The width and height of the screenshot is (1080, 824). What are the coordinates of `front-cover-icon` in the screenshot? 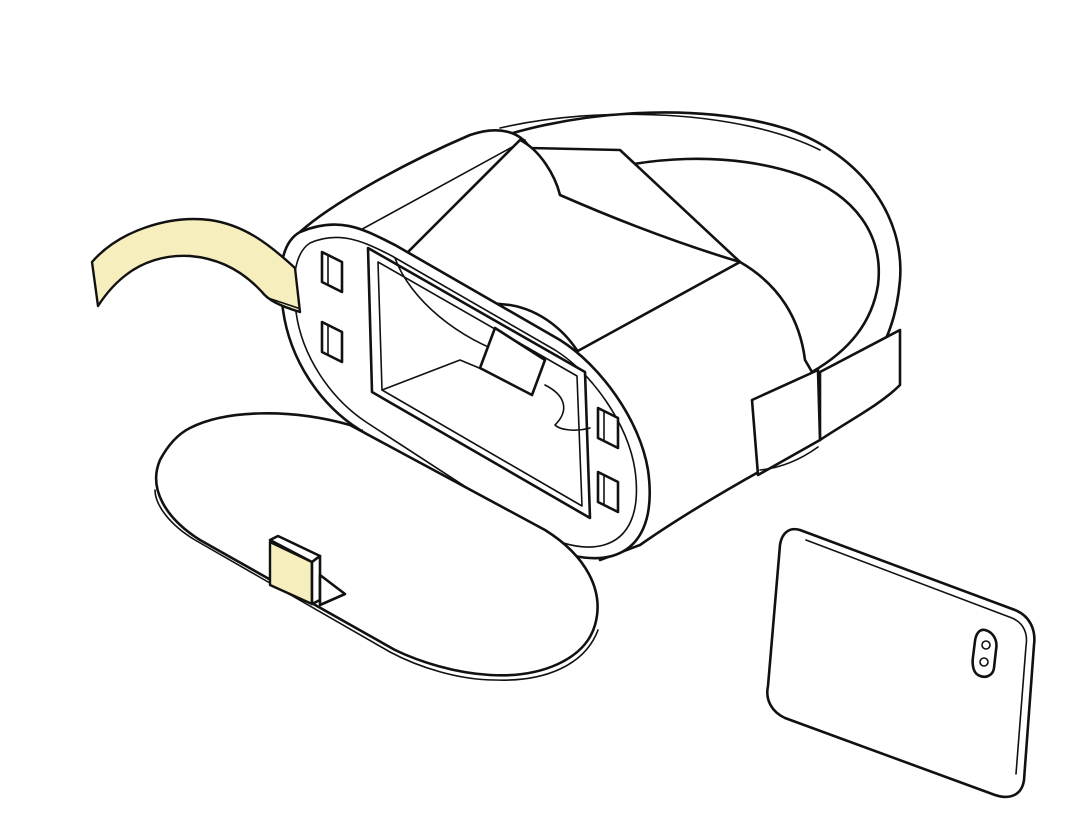 It's located at (376, 546).